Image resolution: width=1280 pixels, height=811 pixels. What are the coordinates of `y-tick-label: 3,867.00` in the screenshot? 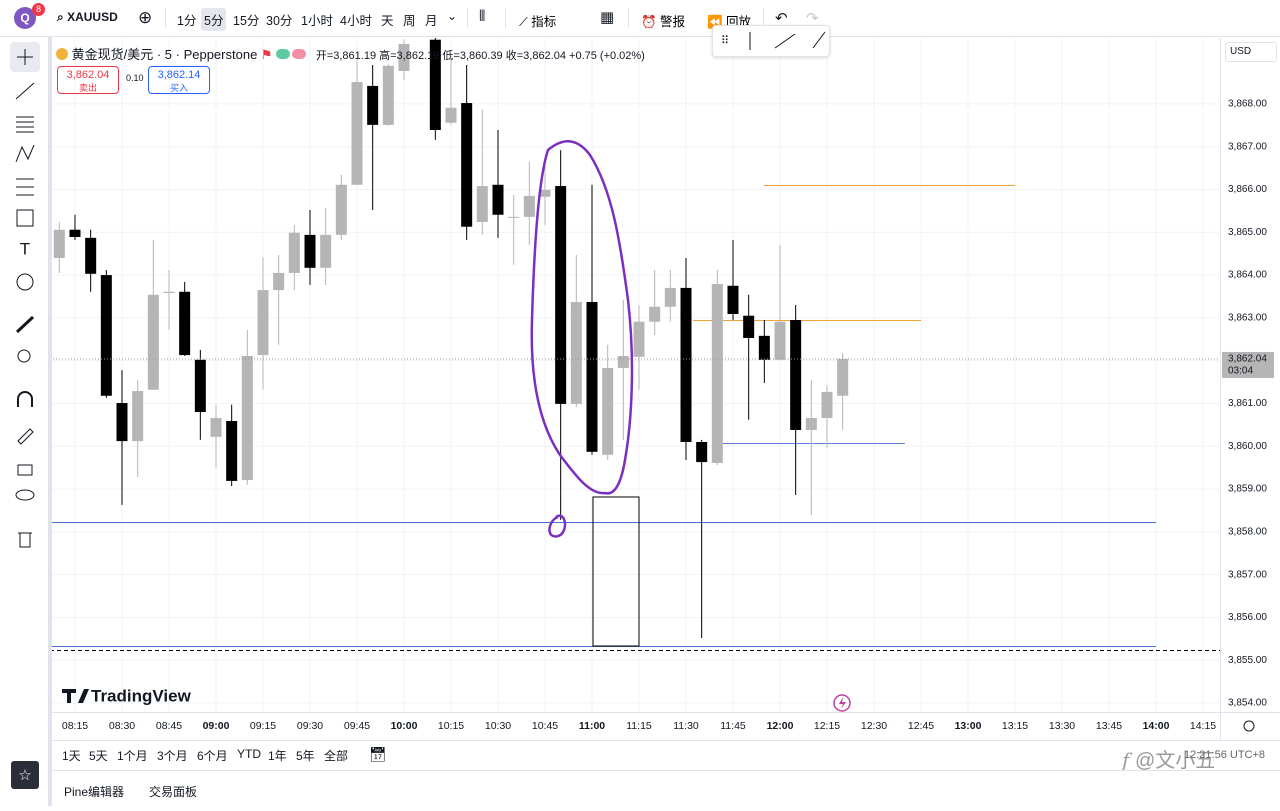 It's located at (1247, 146).